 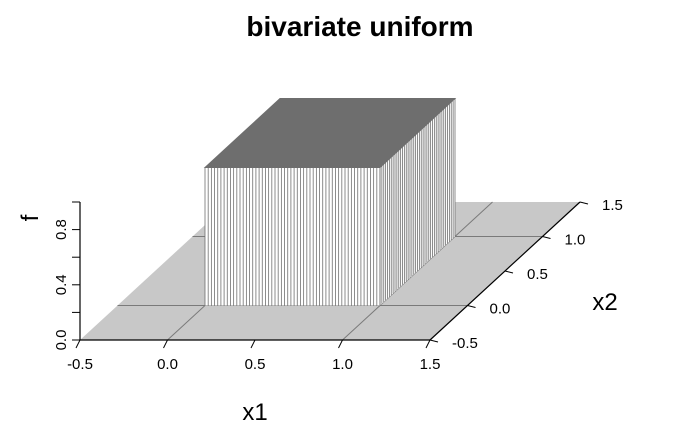 What do you see at coordinates (430, 364) in the screenshot?
I see `x1-tick-label: 1.5` at bounding box center [430, 364].